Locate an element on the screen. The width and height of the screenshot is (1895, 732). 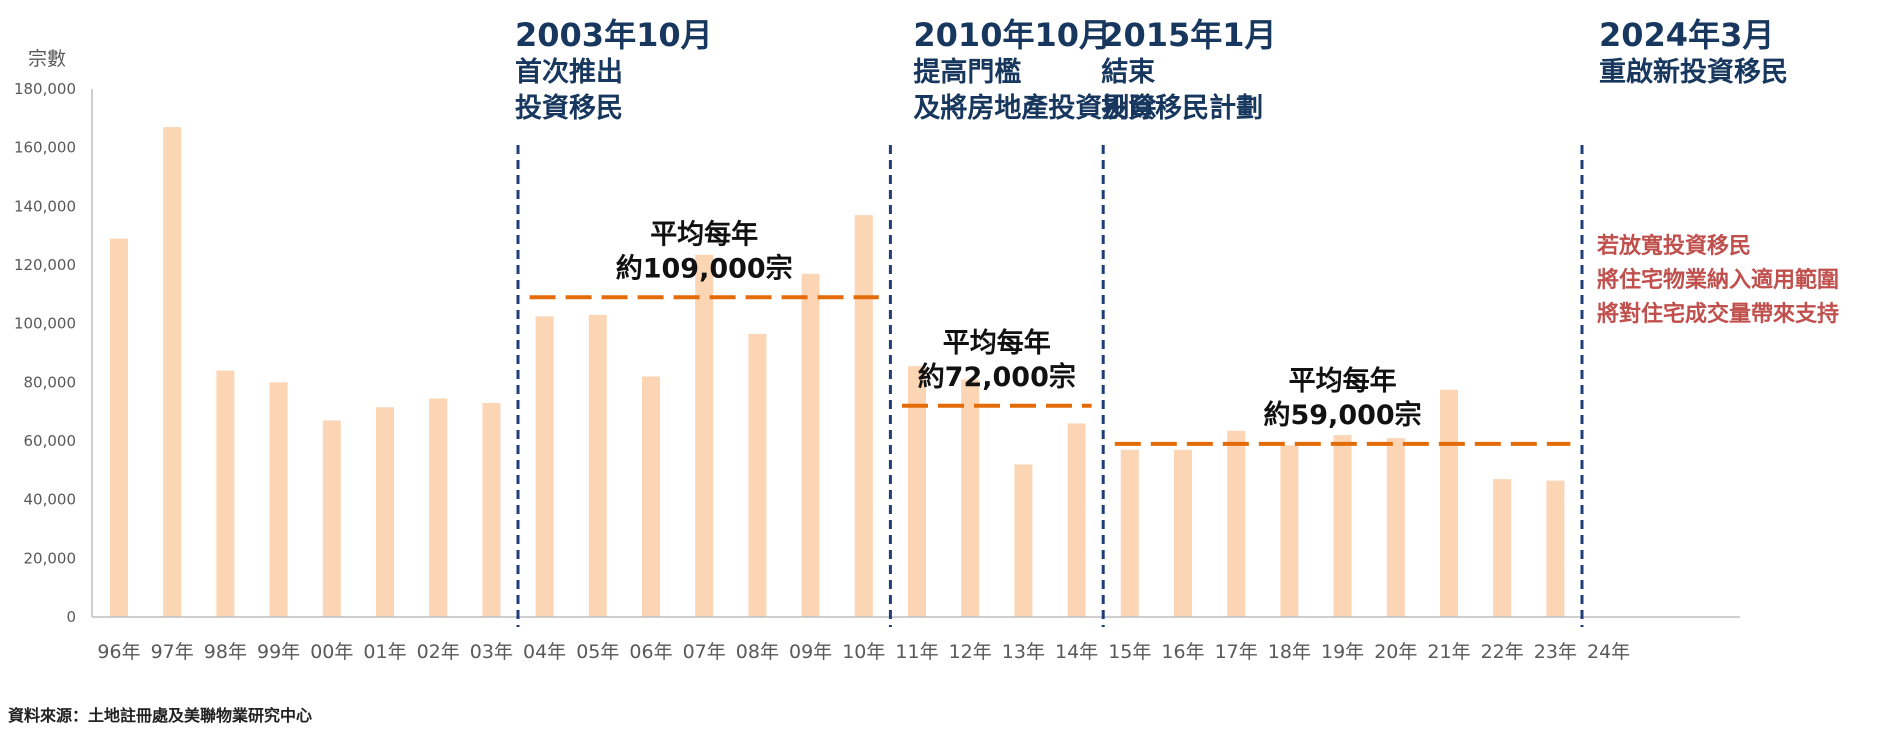
x-tick-label: 20年 is located at coordinates (1395, 652).